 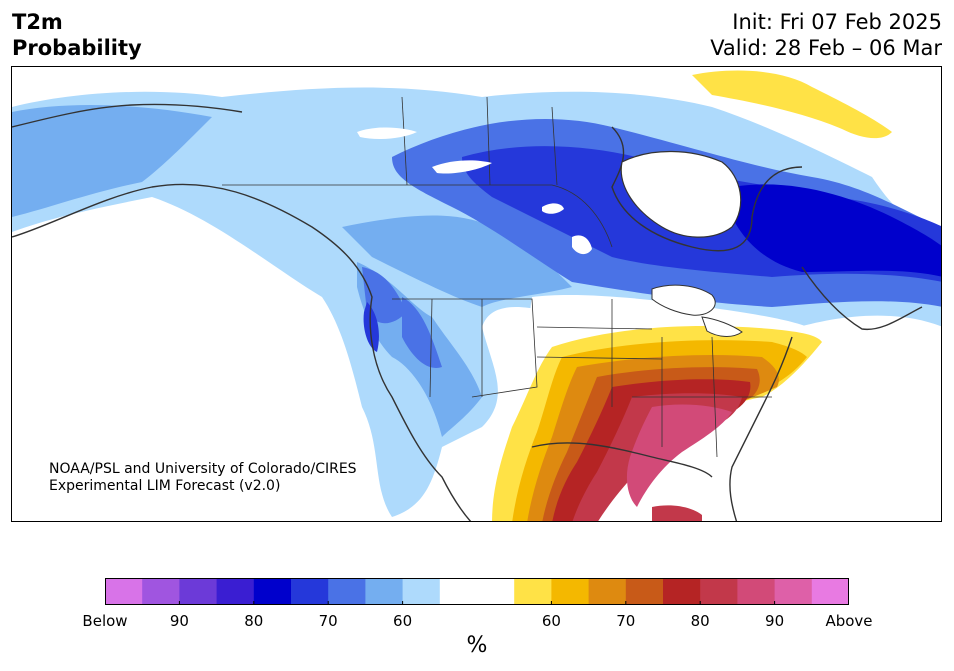 I want to click on credit-product: Experimental LIM Forecast (v2.0), so click(x=165, y=486).